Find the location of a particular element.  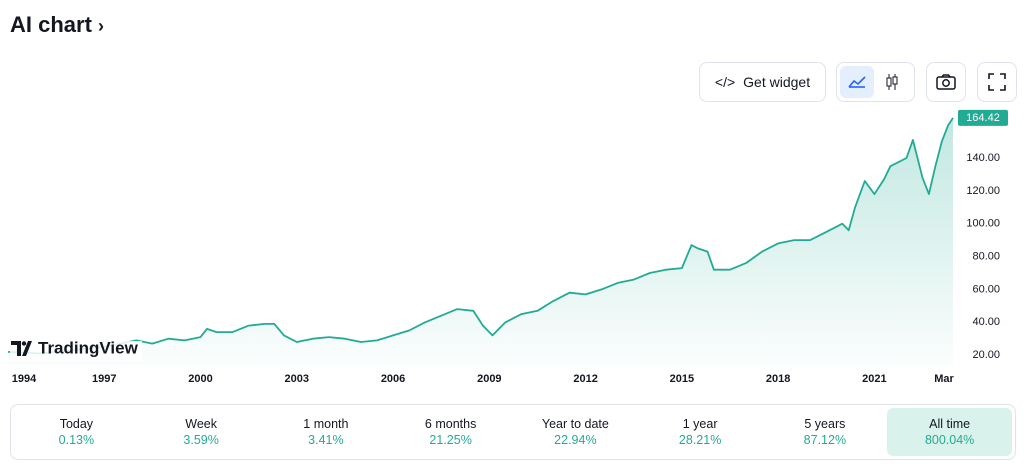

performance-cell: Today 0.13% is located at coordinates (76, 432).